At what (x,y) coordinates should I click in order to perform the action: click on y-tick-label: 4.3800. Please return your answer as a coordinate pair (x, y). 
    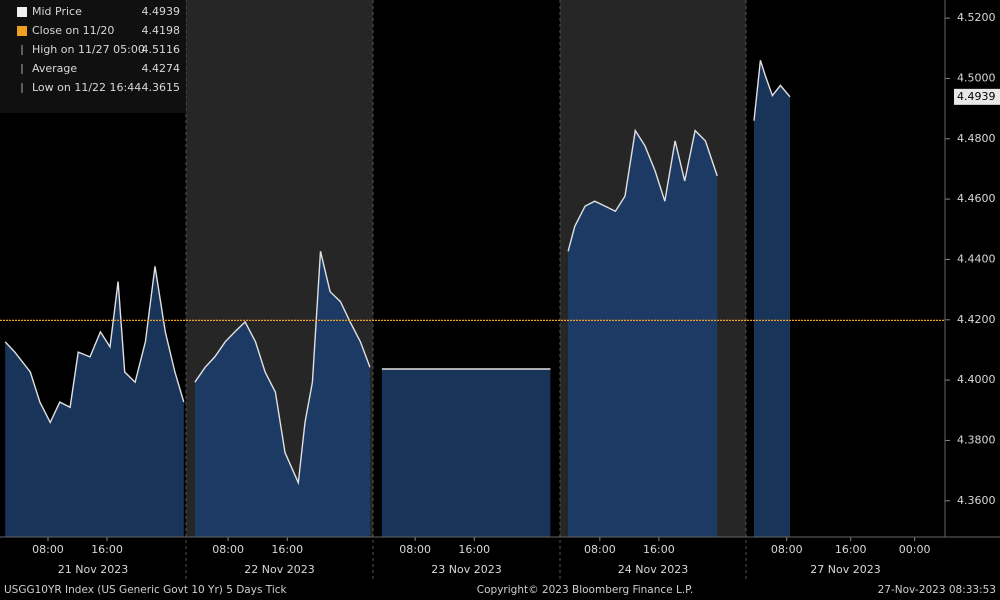
    Looking at the image, I should click on (976, 439).